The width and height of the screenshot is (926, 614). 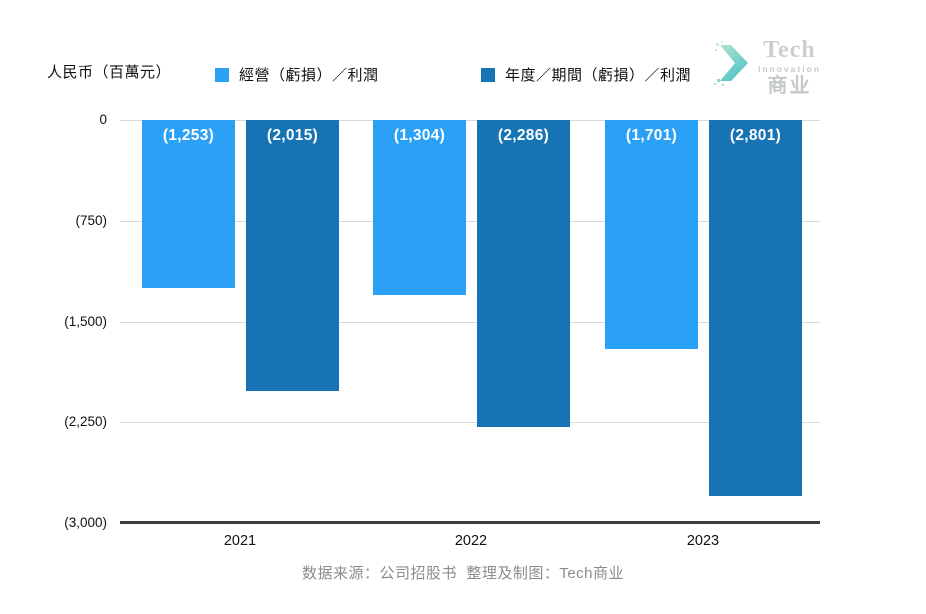 I want to click on legend-swatch-operating-loss, so click(x=222, y=74).